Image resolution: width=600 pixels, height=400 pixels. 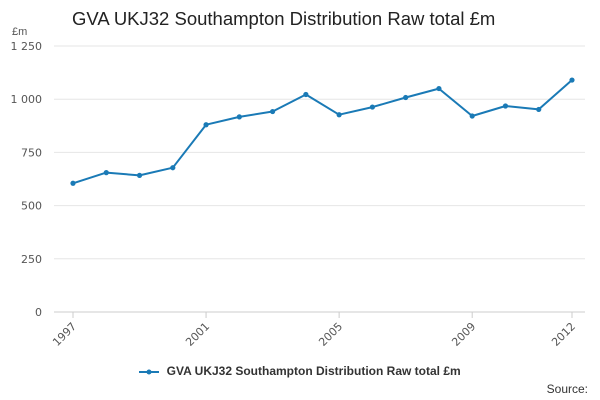 I want to click on x-axis: 1997 2001 2005 2009 2012, so click(x=314, y=330).